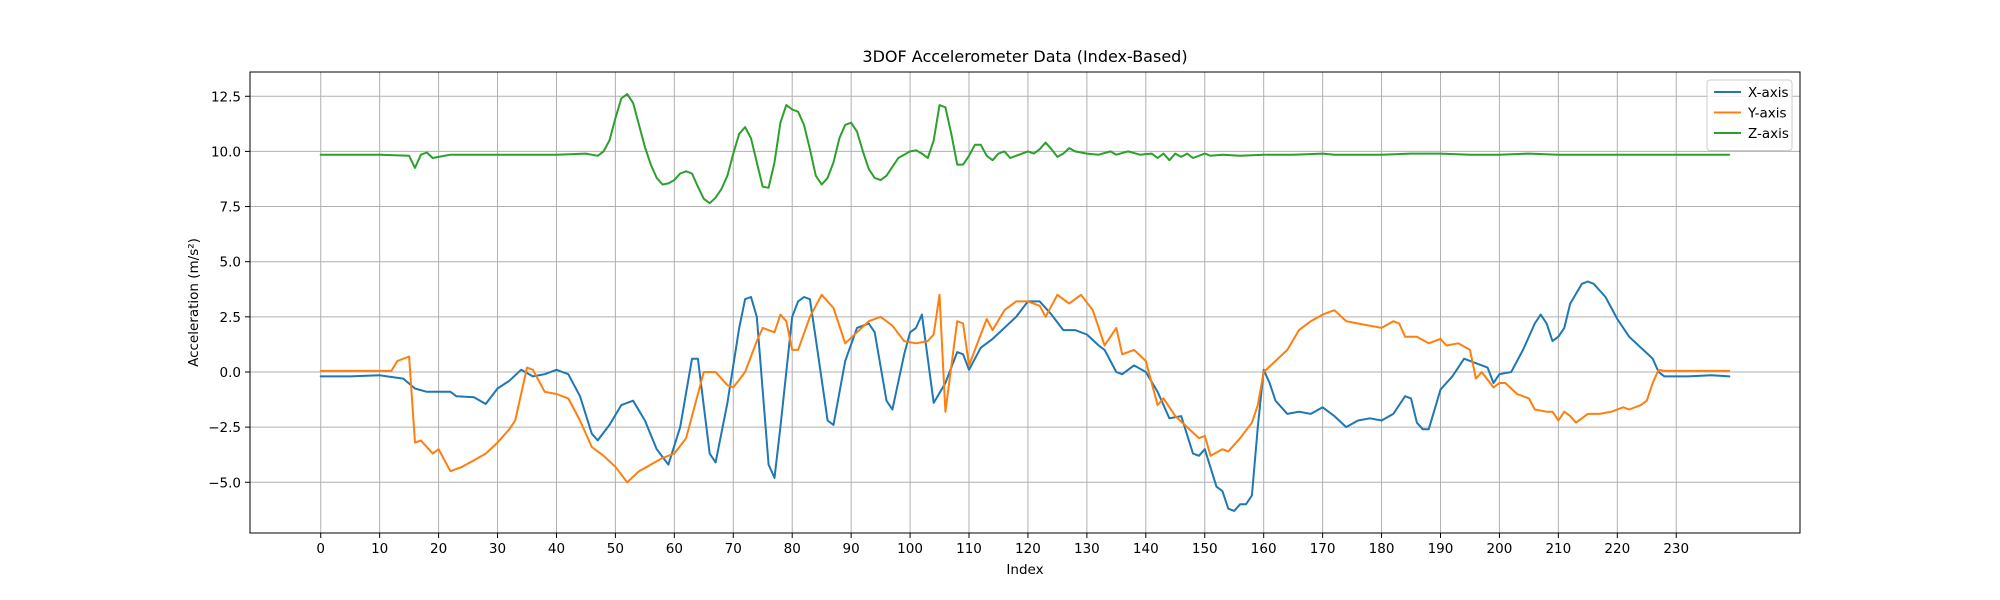 The height and width of the screenshot is (600, 2000). Describe the element at coordinates (615, 549) in the screenshot. I see `x-tick-label: 50` at that location.